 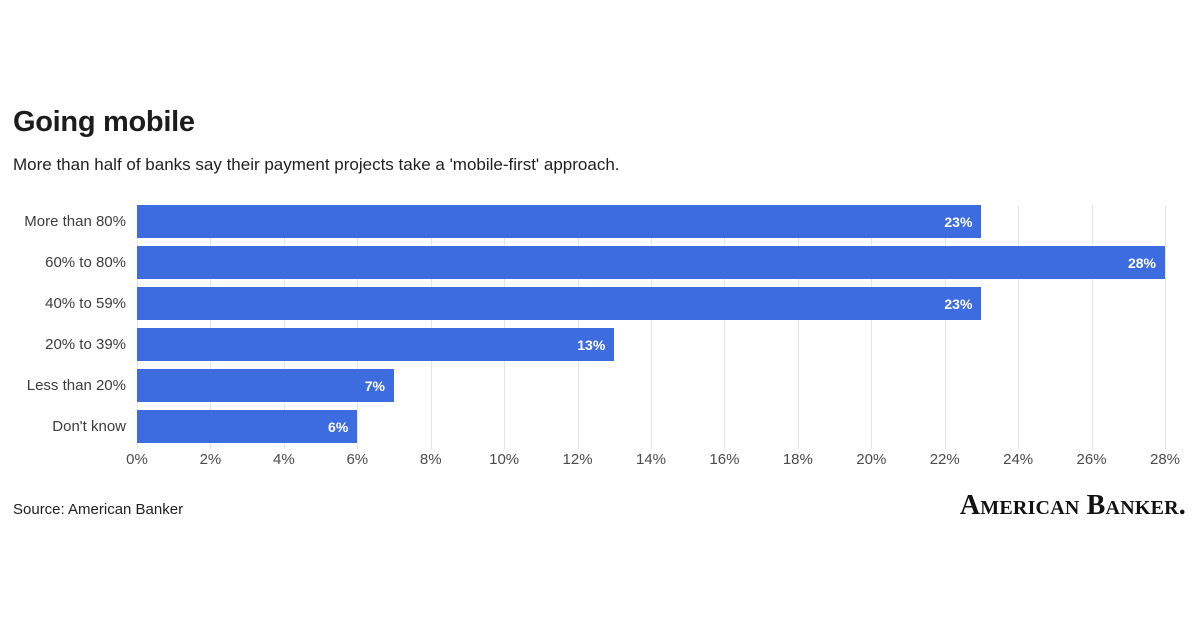 I want to click on x-tick-label: 0%, so click(x=137, y=459).